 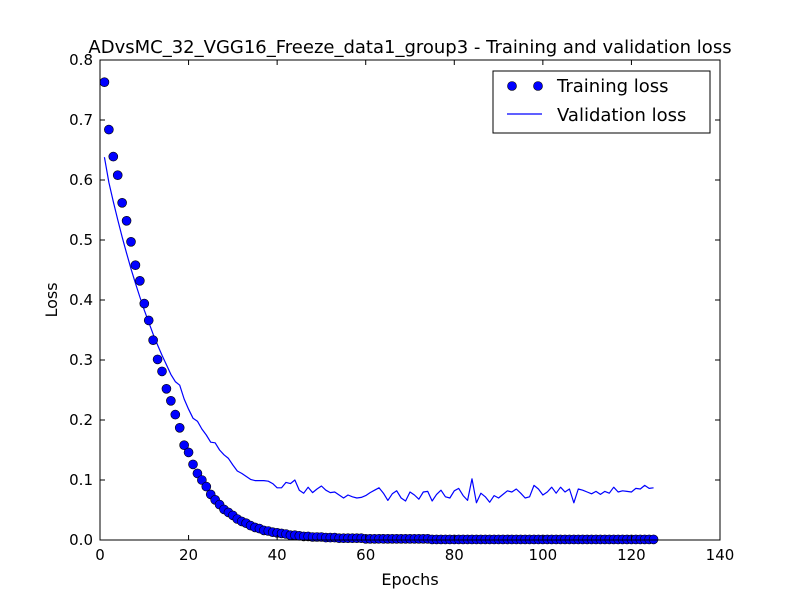 I want to click on y-tick-label: 0.3, so click(x=81, y=360).